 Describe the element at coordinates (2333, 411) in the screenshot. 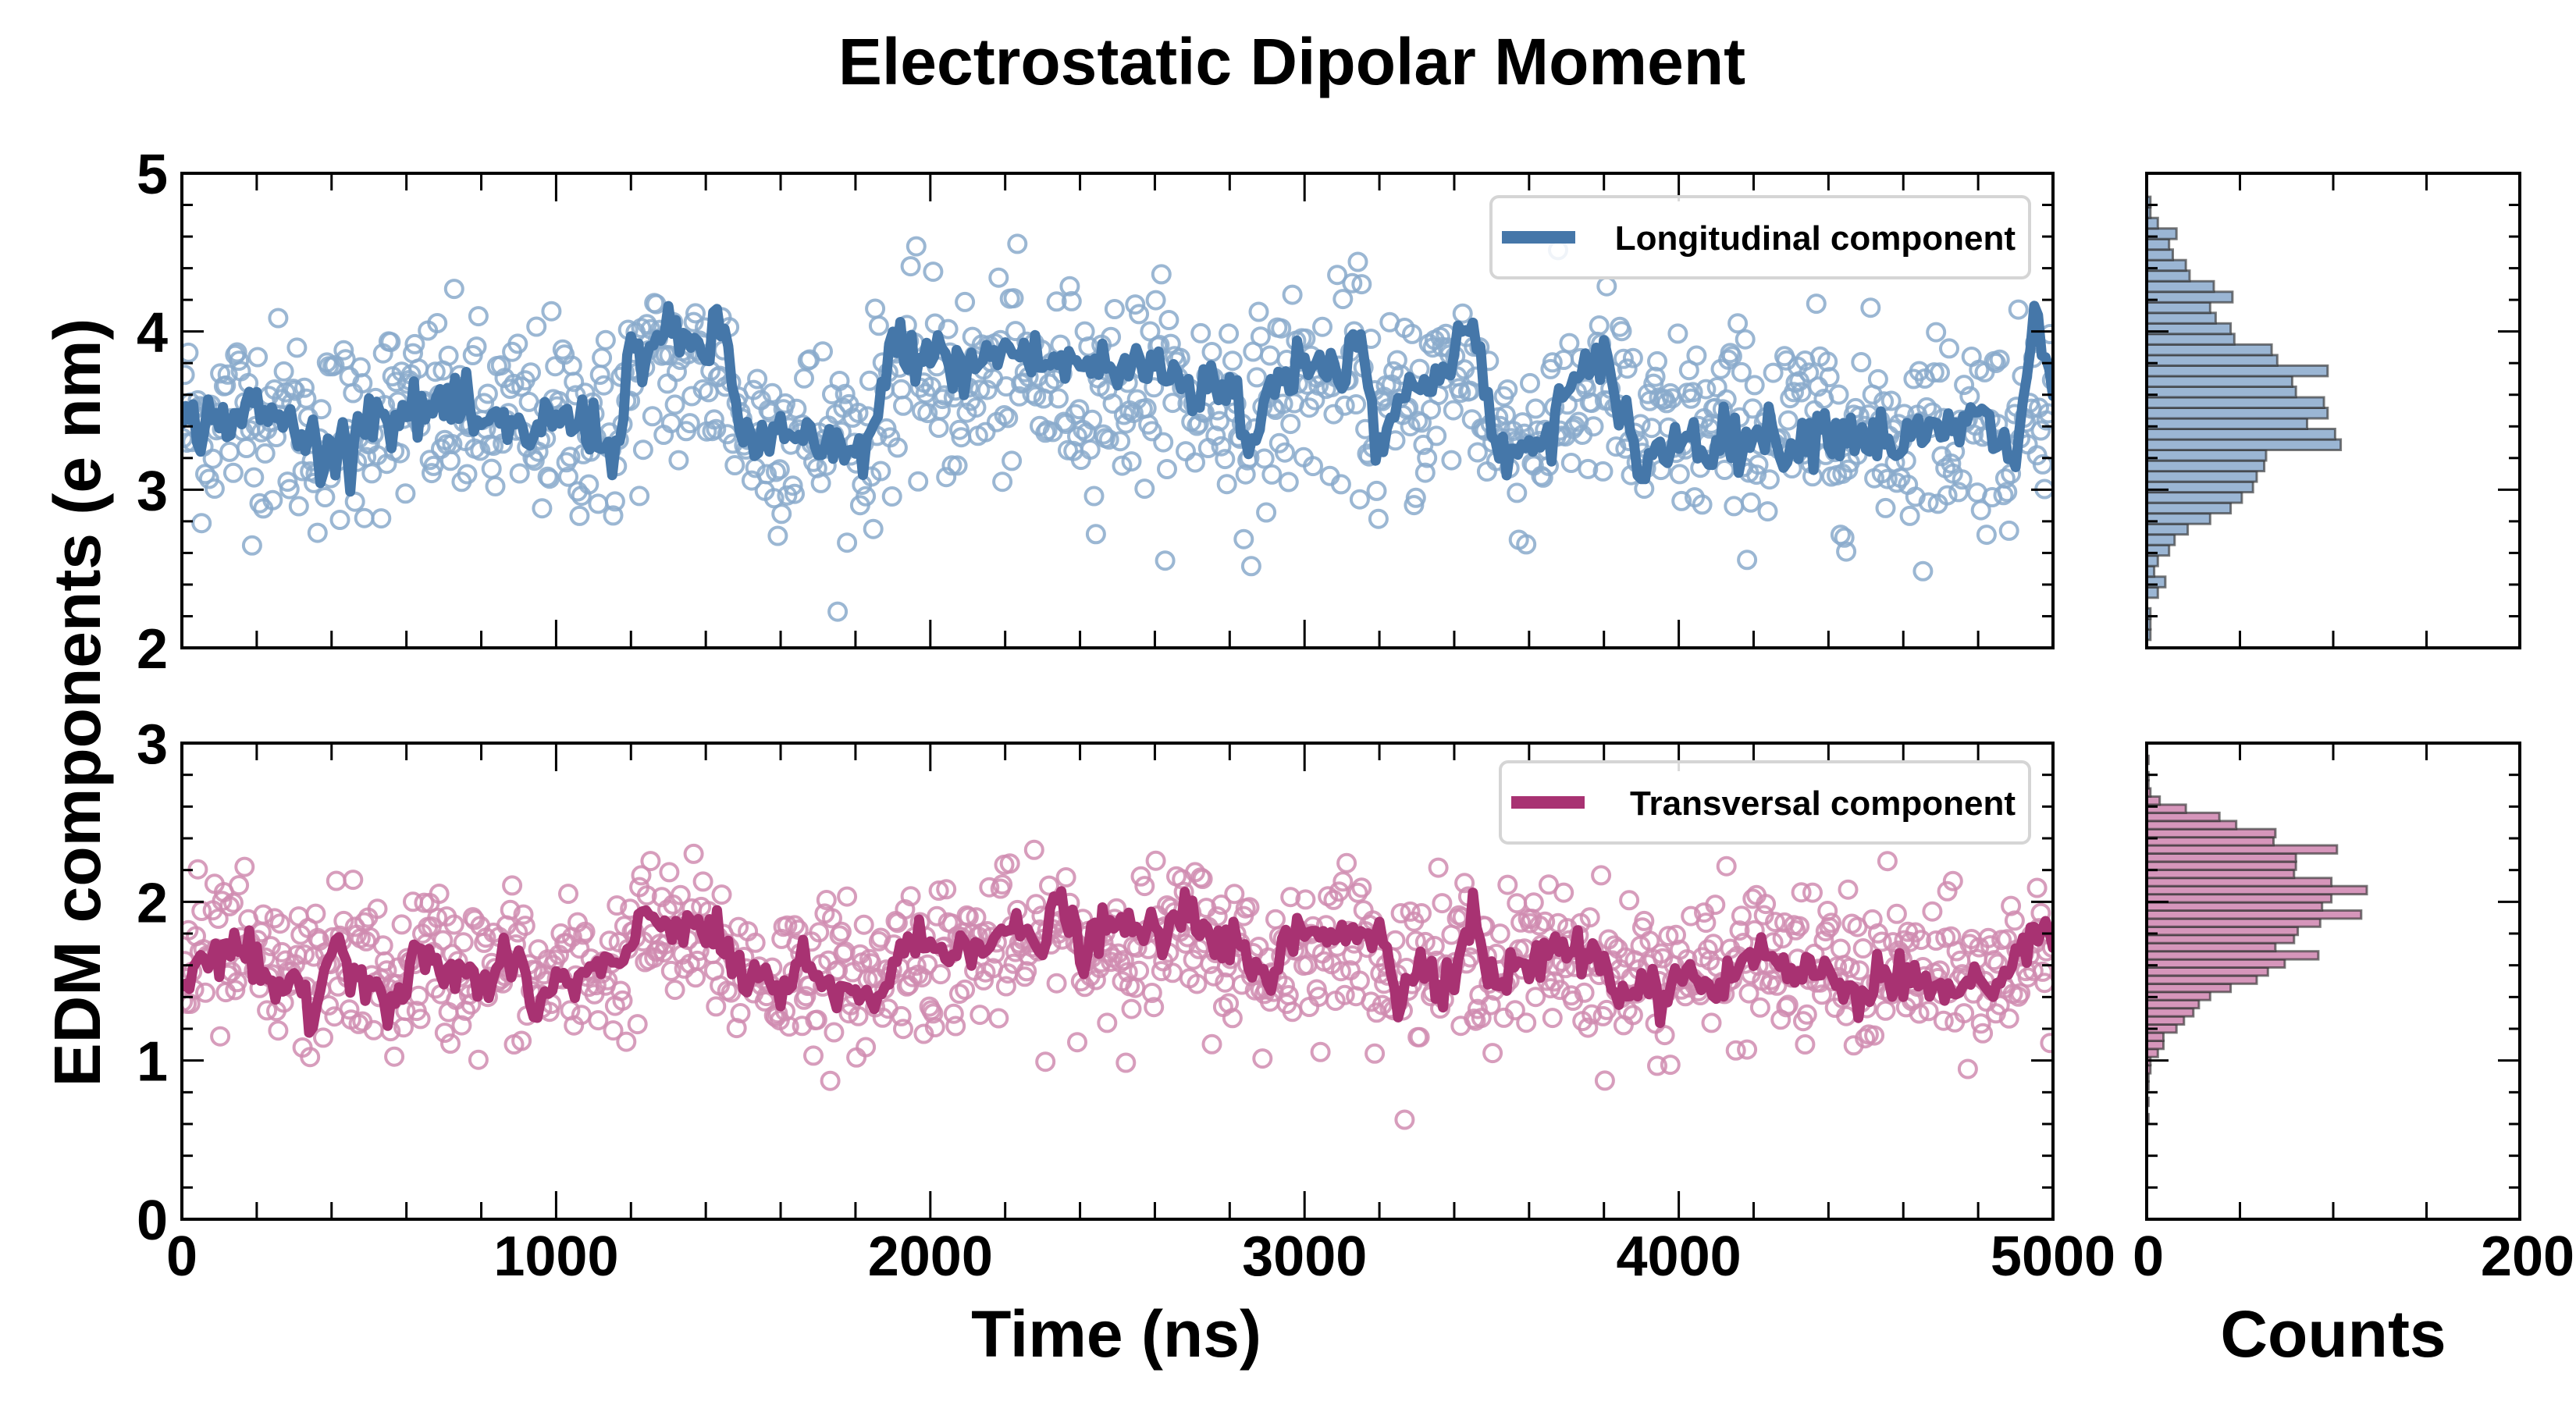

I see `top-histogram-panel` at that location.